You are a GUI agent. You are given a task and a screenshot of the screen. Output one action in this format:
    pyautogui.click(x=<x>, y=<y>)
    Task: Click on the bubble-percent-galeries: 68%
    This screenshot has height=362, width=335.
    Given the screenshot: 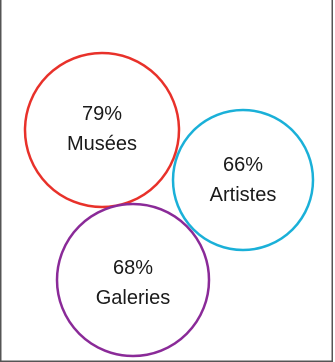 What is the action you would take?
    pyautogui.click(x=133, y=268)
    